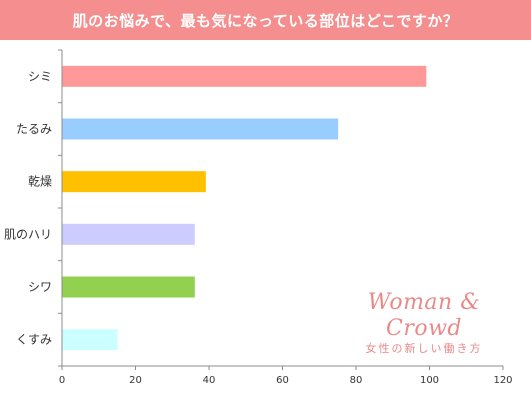 This screenshot has height=400, width=531. Describe the element at coordinates (40, 76) in the screenshot. I see `category-label: シミ` at that location.